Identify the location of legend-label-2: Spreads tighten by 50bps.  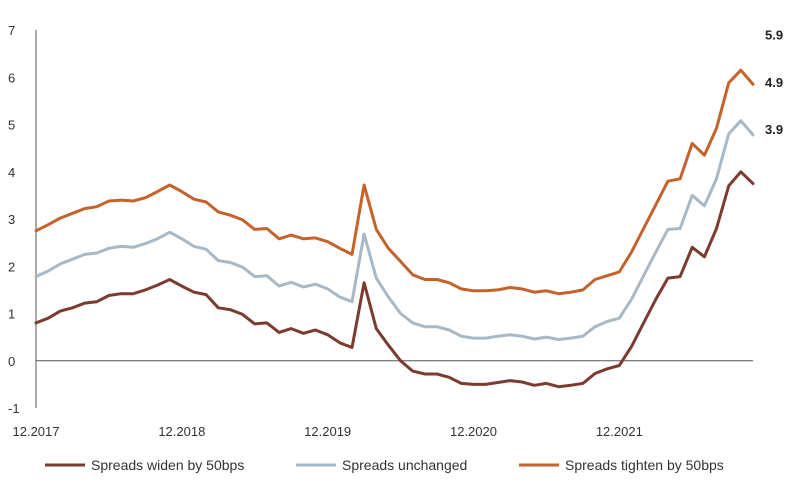
(644, 465).